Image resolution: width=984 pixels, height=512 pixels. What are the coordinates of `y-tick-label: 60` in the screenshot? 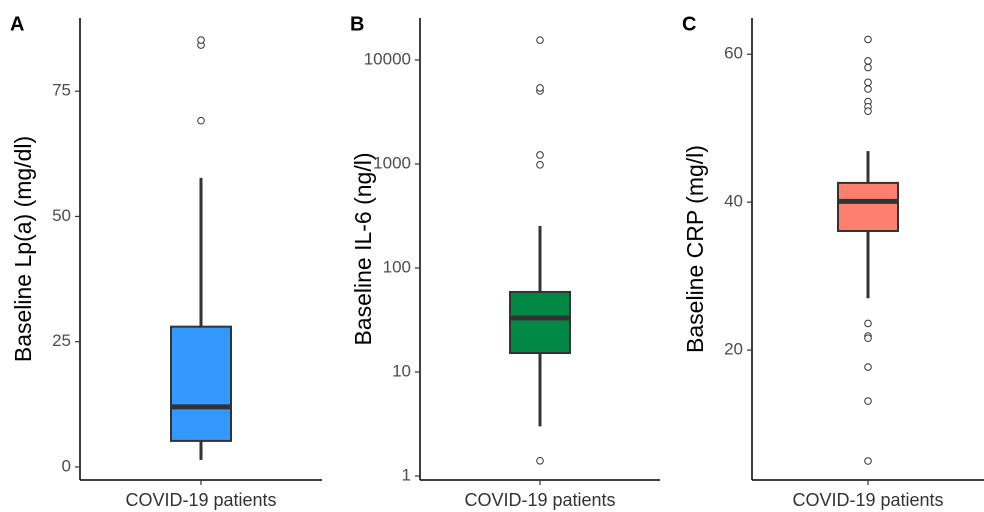 It's located at (733, 53).